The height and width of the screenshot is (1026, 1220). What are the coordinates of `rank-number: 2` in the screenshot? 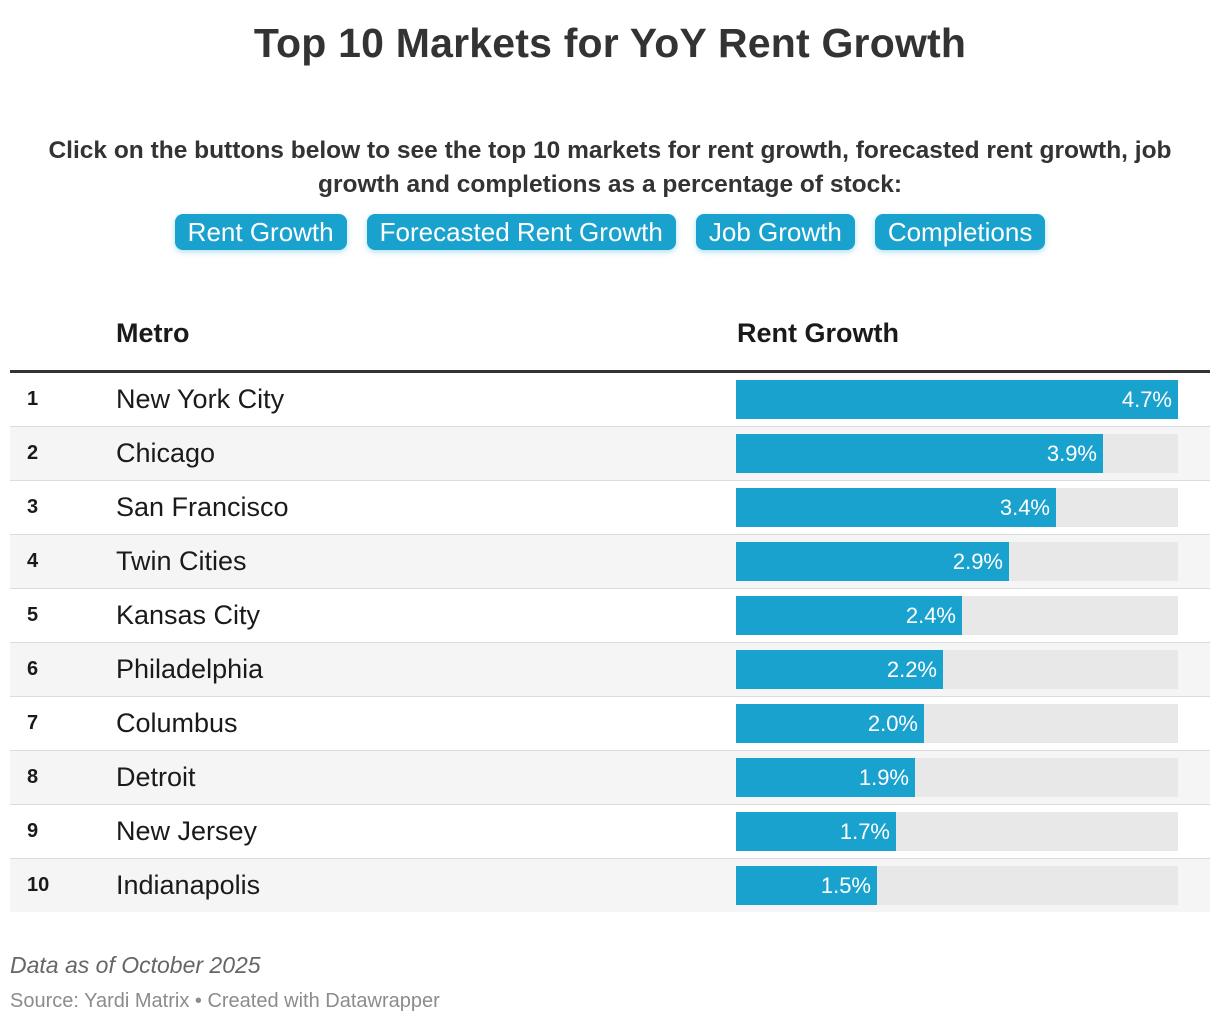 It's located at (33, 453).